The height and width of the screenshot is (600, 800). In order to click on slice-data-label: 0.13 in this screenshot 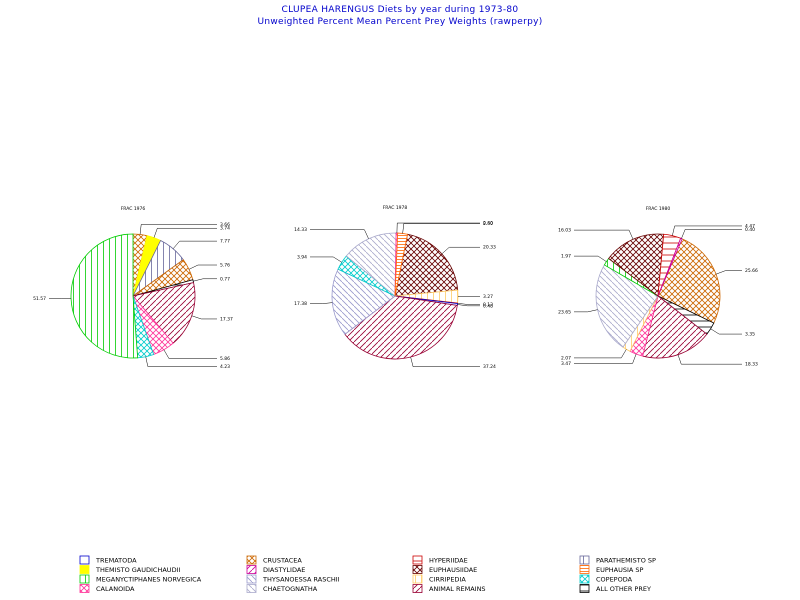, I will do `click(488, 305)`.